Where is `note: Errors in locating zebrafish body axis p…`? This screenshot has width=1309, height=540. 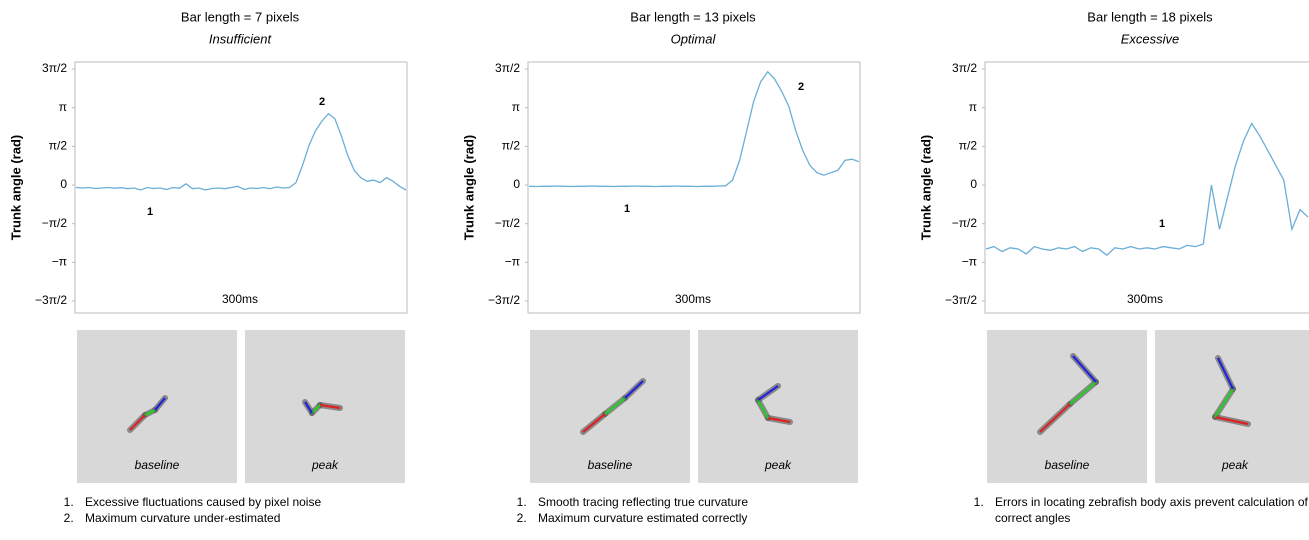
note: Errors in locating zebrafish body axis p… is located at coordinates (1148, 510).